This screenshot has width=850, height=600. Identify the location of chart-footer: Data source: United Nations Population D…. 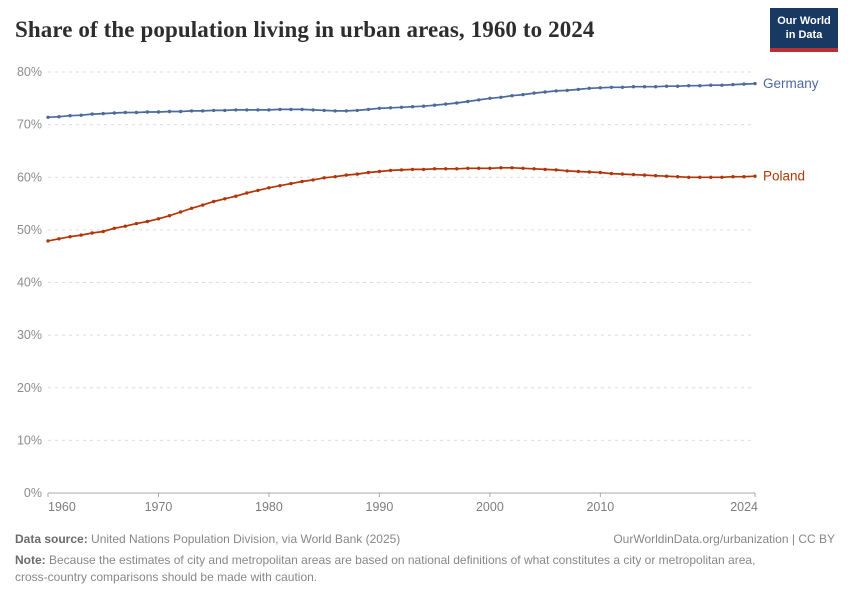
(425, 558).